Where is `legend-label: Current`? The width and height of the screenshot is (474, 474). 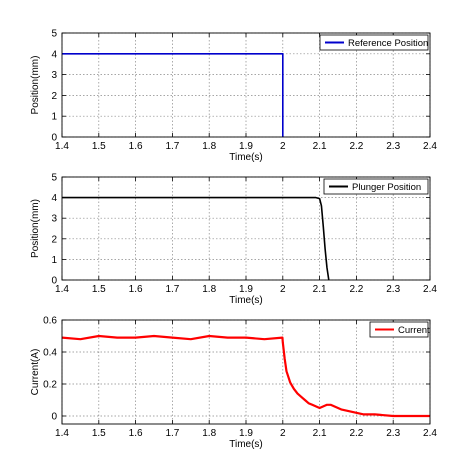
legend-label: Current is located at coordinates (414, 330).